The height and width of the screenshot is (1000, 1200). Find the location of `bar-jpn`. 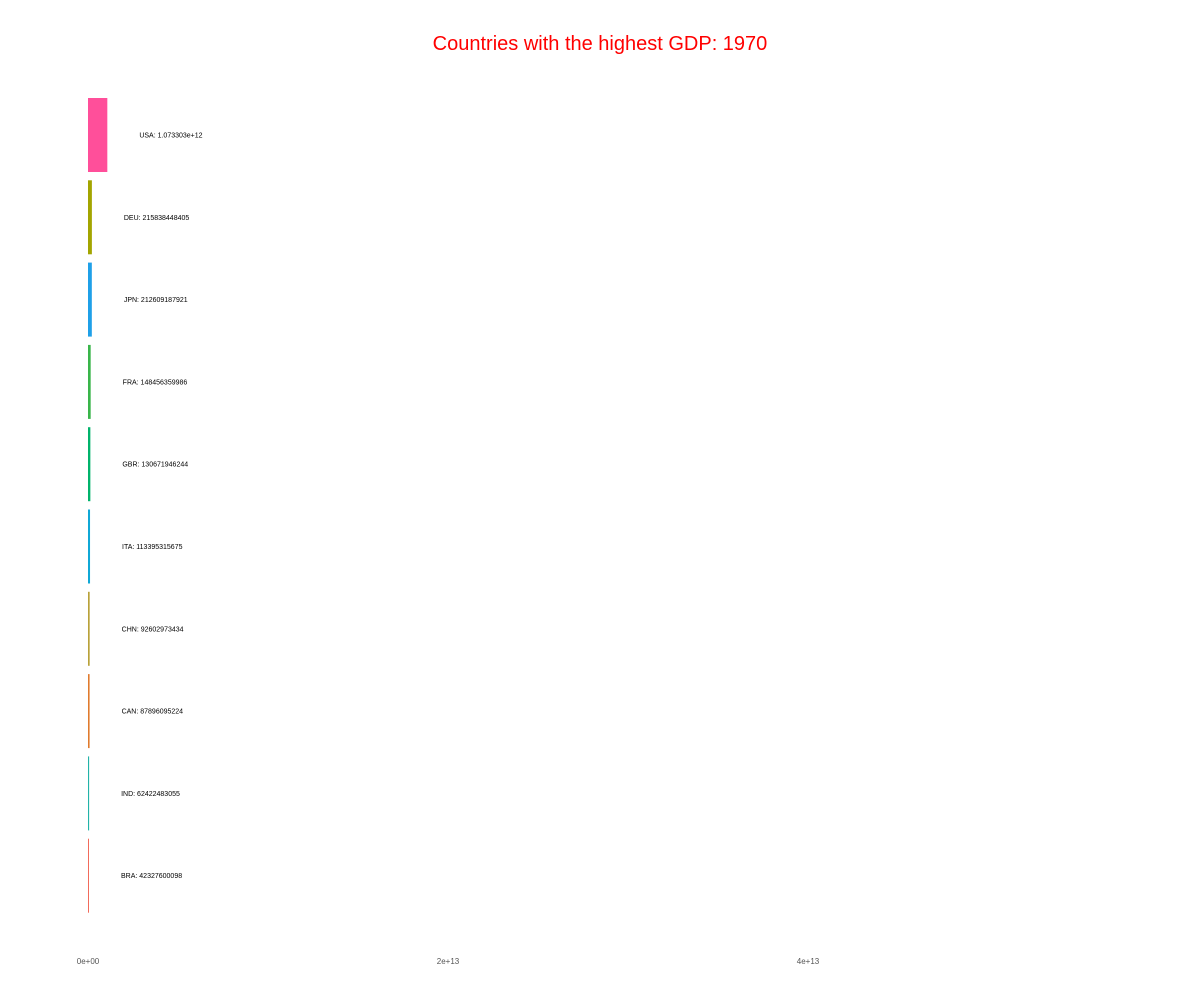

bar-jpn is located at coordinates (90, 299).